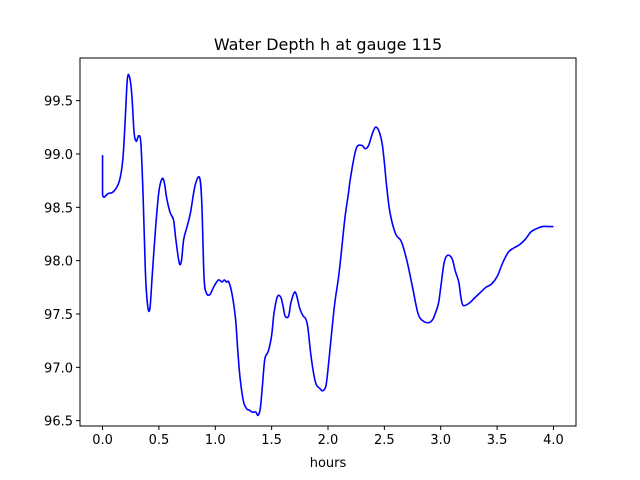  Describe the element at coordinates (58, 102) in the screenshot. I see `y-tick-label: 99.5` at that location.